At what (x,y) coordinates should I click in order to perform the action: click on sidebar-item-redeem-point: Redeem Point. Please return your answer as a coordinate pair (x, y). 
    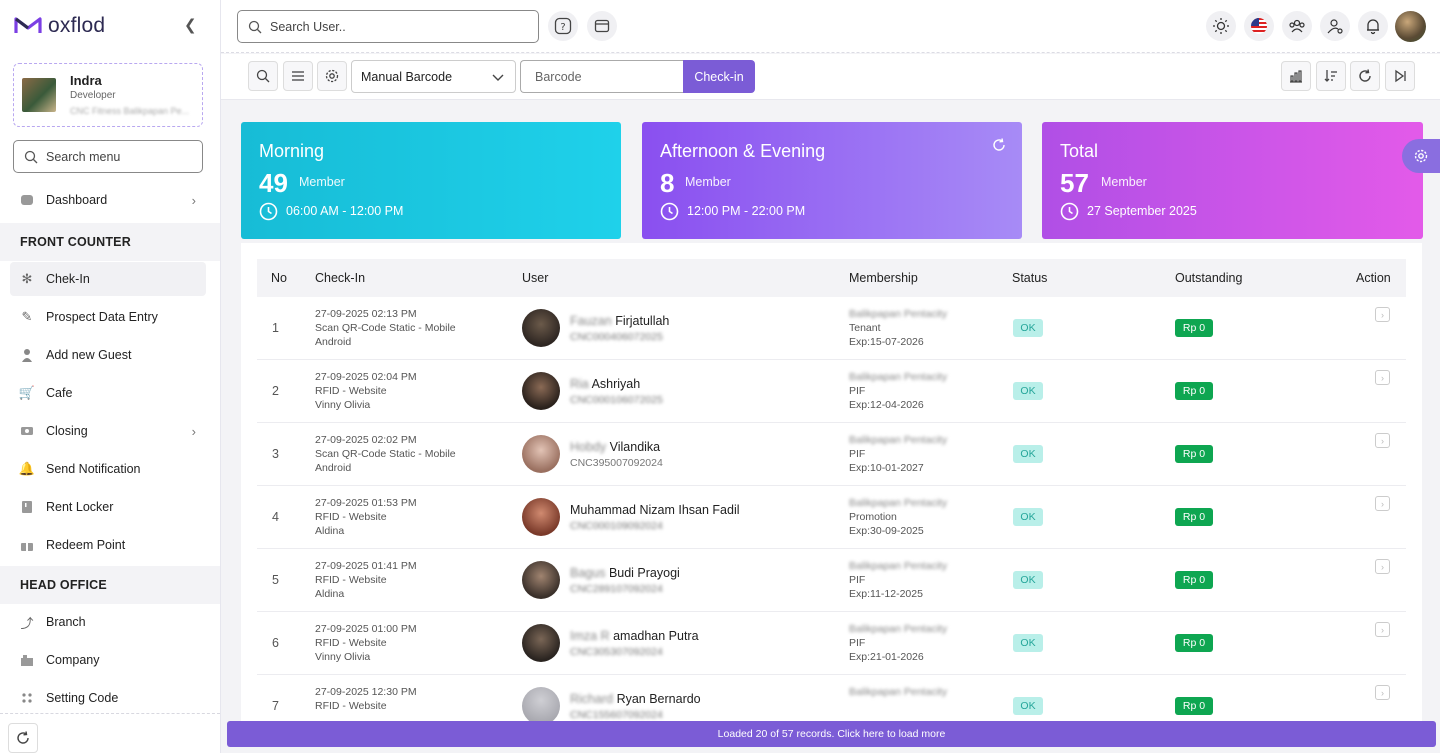
    Looking at the image, I should click on (108, 545).